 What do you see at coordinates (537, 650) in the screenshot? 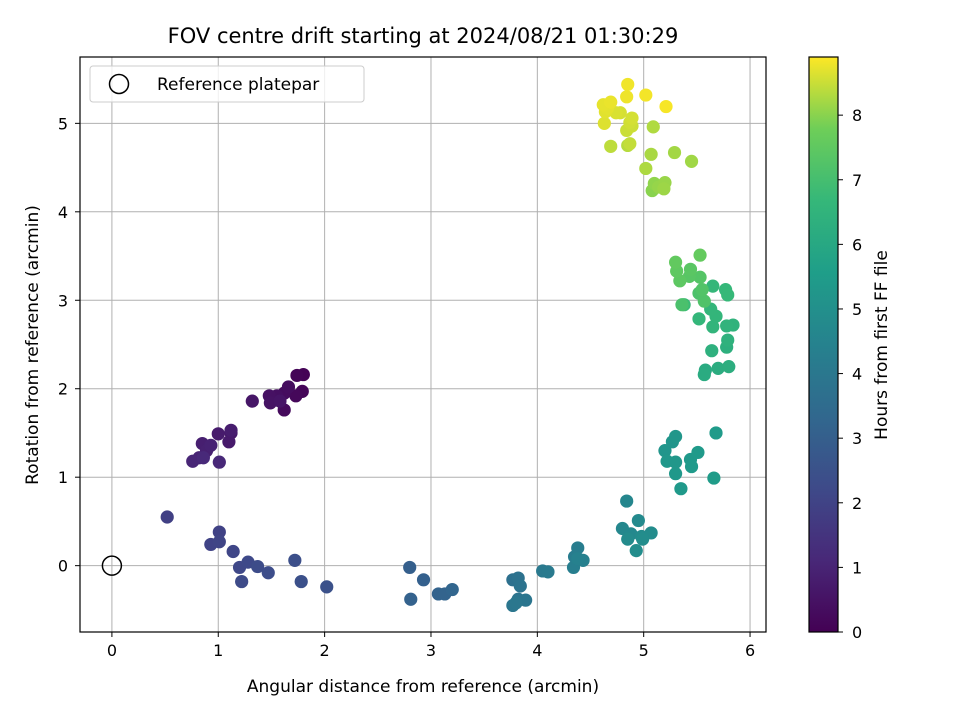
I see `x-tick-label: 4` at bounding box center [537, 650].